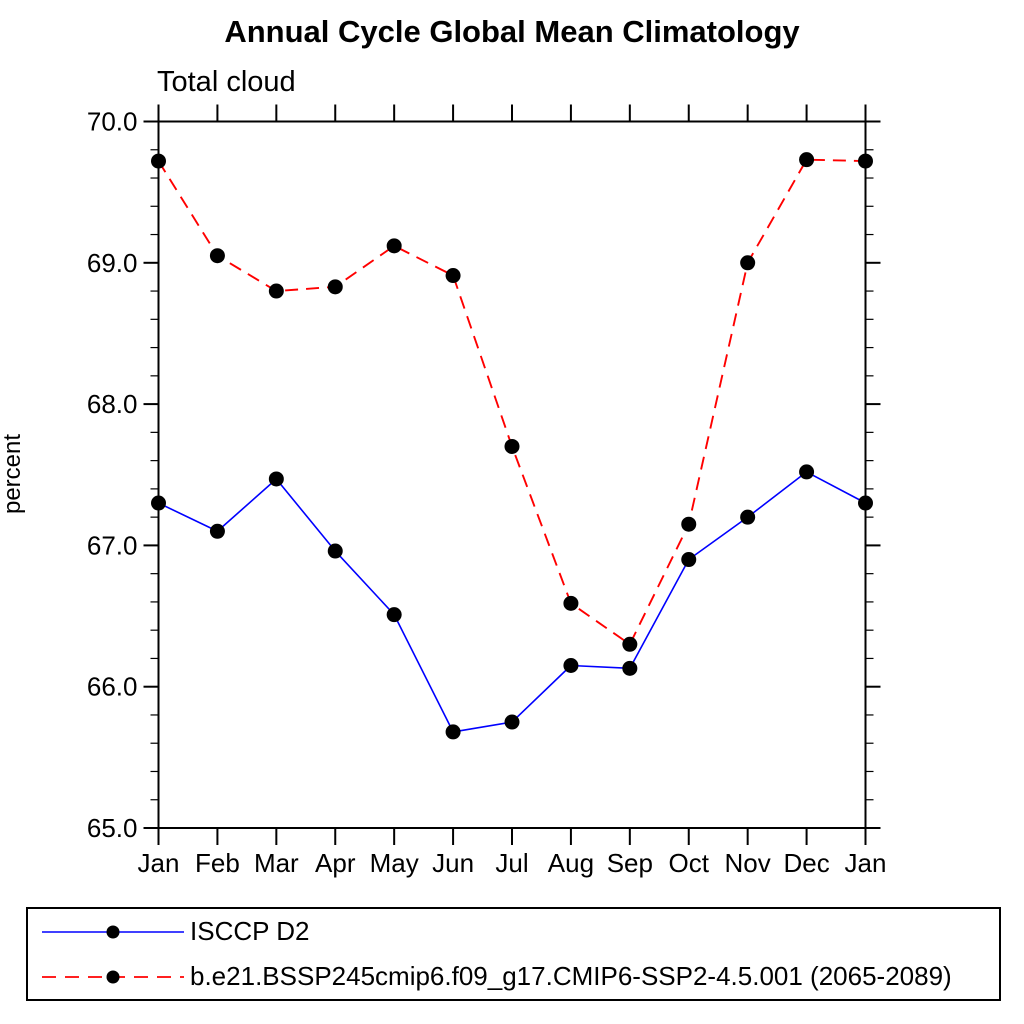 The image size is (1024, 1024). Describe the element at coordinates (112, 828) in the screenshot. I see `y-tick-label: 65.0` at that location.